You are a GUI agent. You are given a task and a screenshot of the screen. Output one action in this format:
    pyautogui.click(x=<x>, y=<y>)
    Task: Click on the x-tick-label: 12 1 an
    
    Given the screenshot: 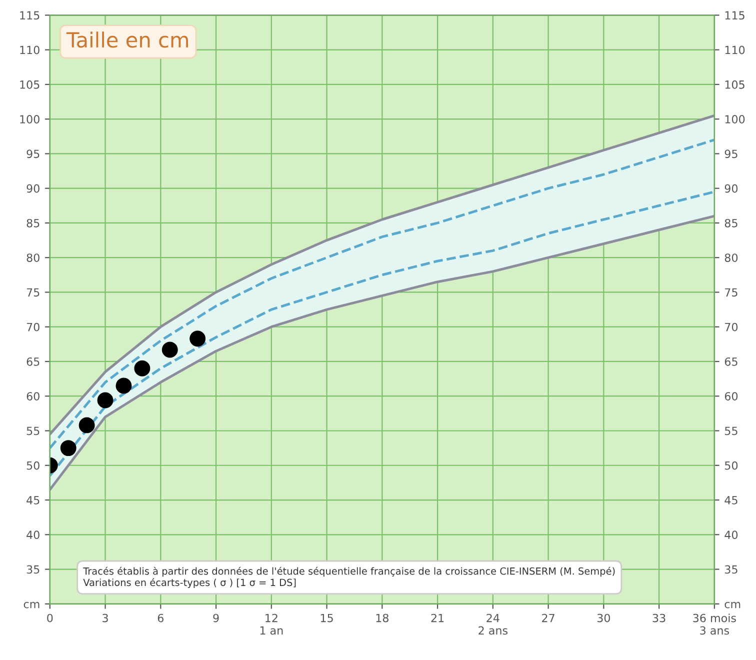 What is the action you would take?
    pyautogui.click(x=271, y=624)
    